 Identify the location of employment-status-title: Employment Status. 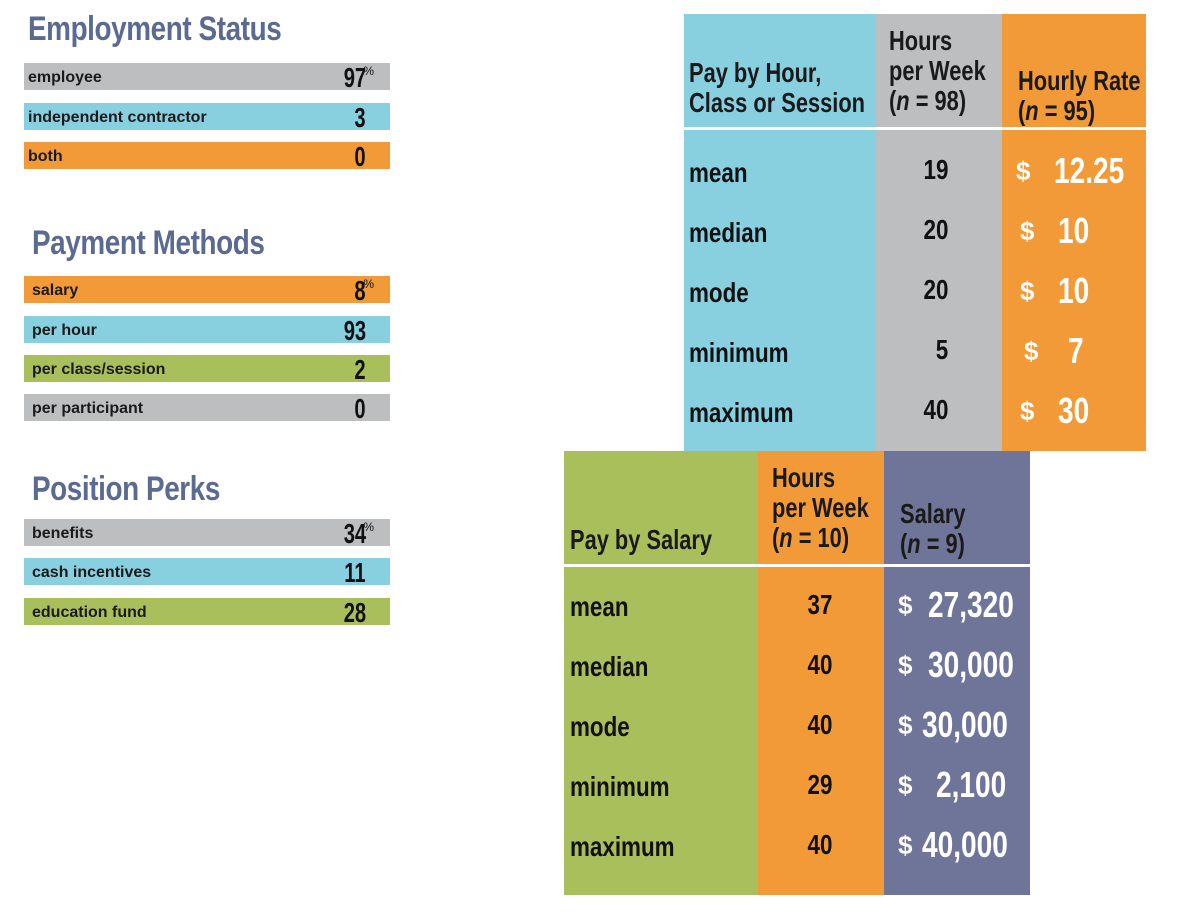
(155, 29).